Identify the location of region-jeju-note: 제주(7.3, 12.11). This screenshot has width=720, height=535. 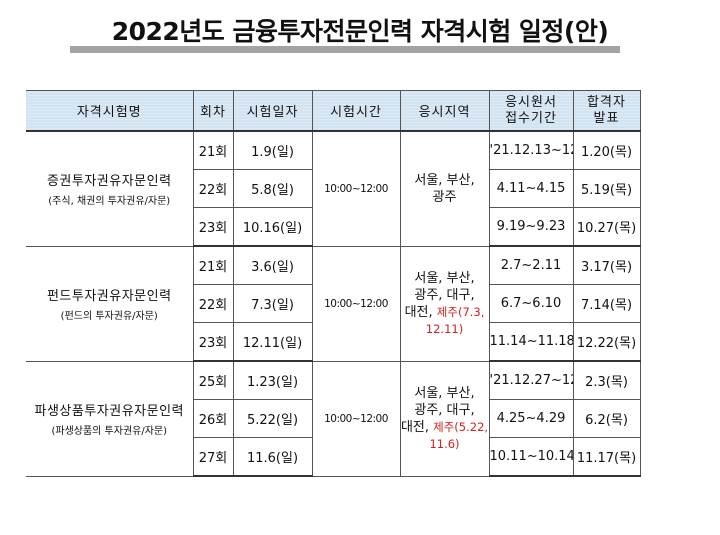
(455, 320).